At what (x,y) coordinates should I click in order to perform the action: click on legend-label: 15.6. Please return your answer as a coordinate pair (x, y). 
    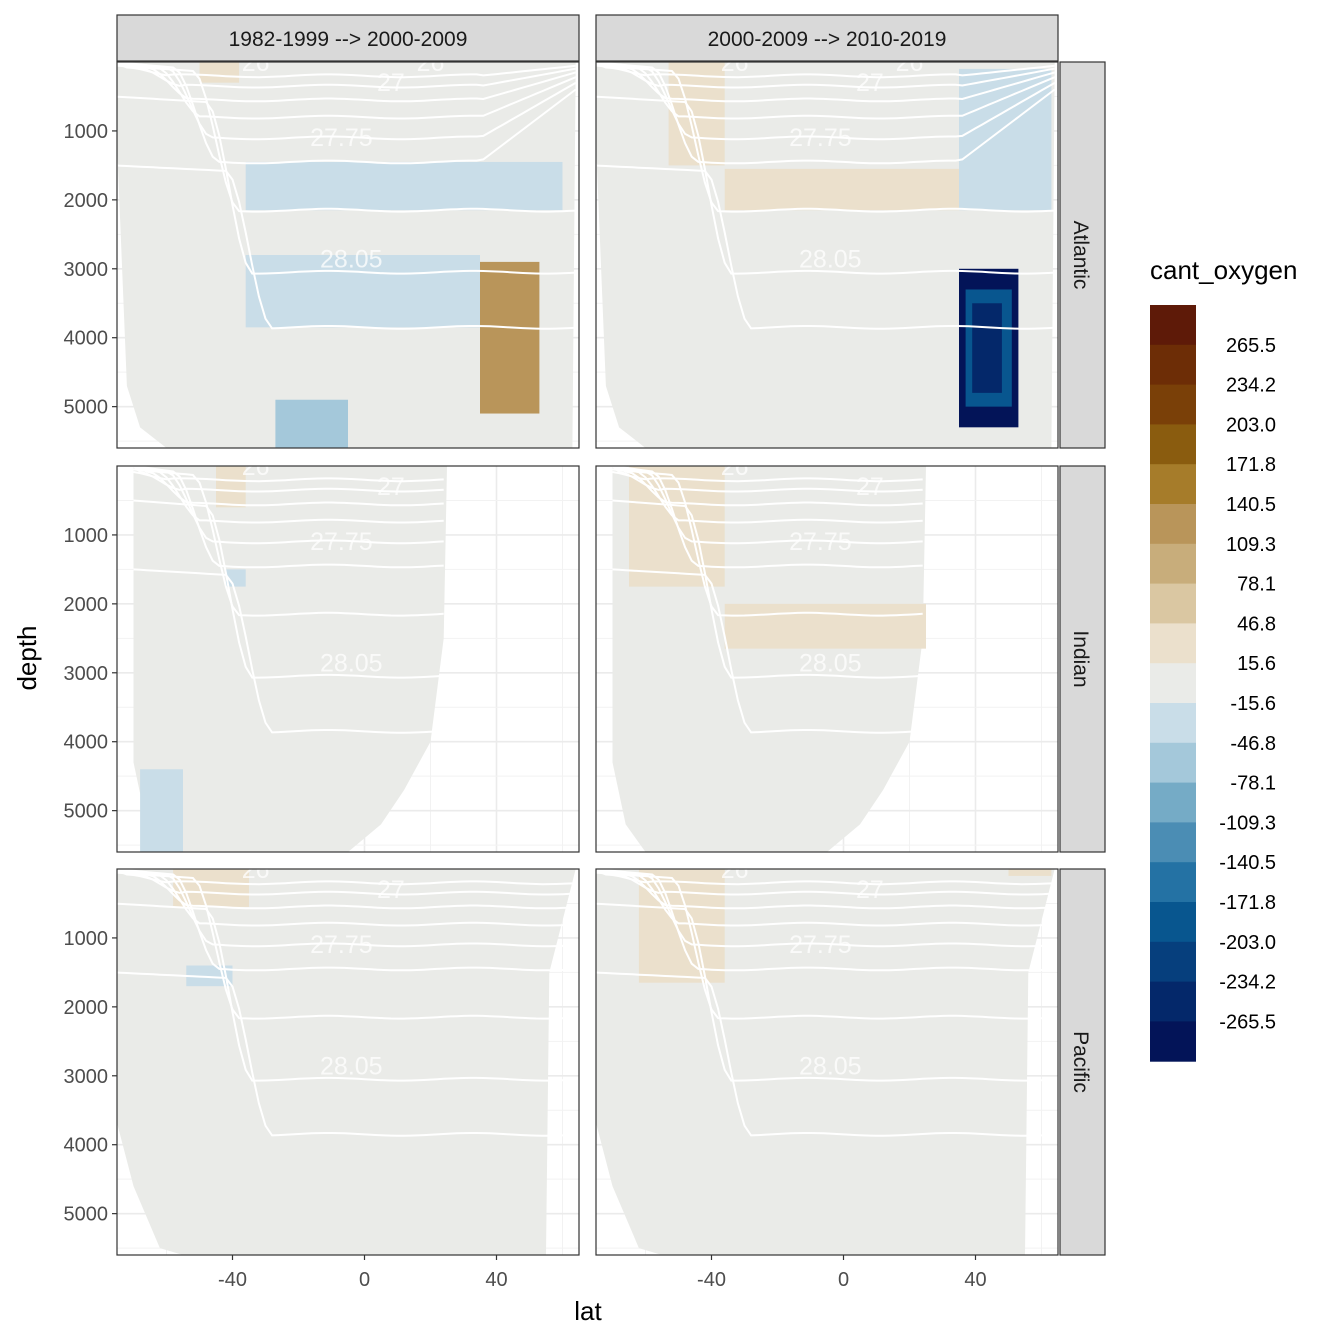
    Looking at the image, I should click on (1256, 664).